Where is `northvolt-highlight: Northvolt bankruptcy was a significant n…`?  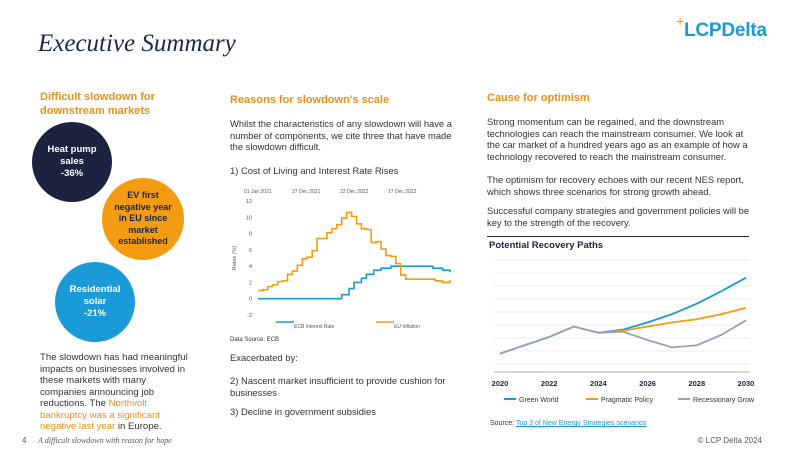 northvolt-highlight: Northvolt bankruptcy was a significant n… is located at coordinates (100, 415).